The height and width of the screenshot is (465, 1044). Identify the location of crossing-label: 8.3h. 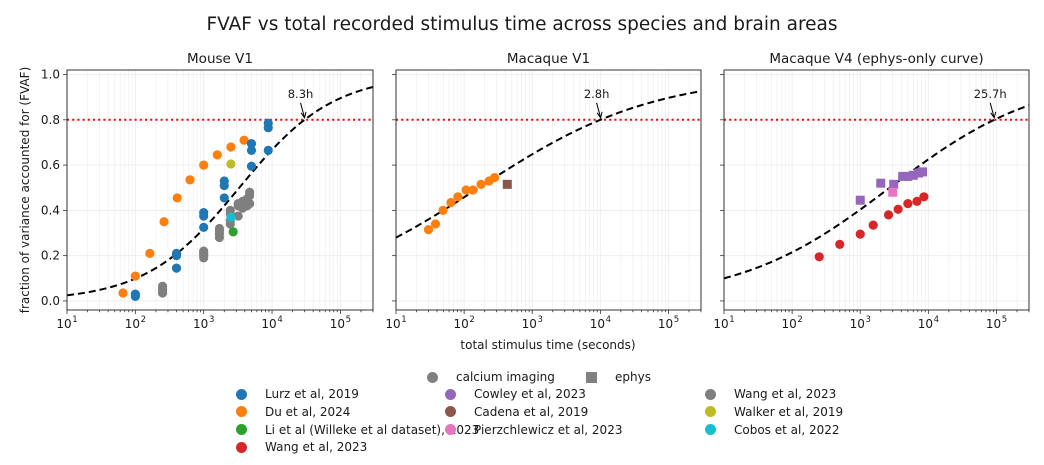
(301, 94).